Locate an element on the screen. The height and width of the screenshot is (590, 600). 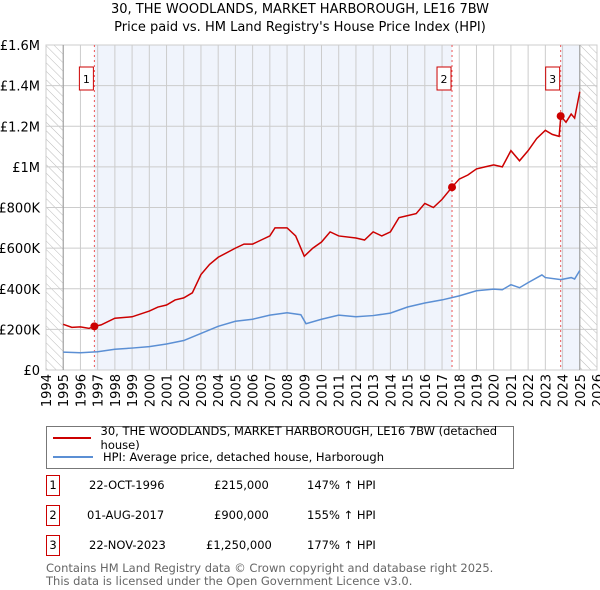
x-tick-label: 2013 is located at coordinates (374, 390).